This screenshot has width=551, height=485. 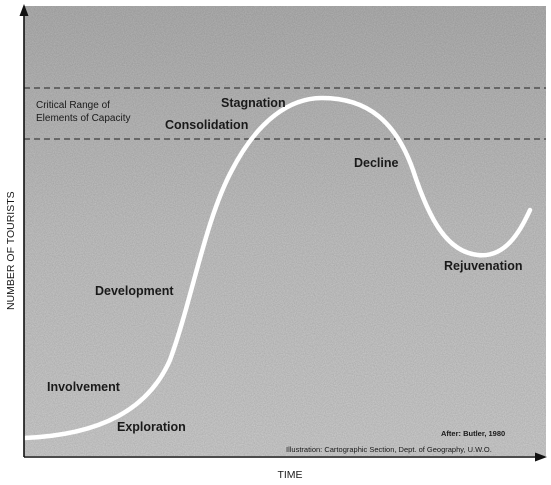 I want to click on stage-label-rejuvenation: Rejuvenation, so click(x=483, y=266).